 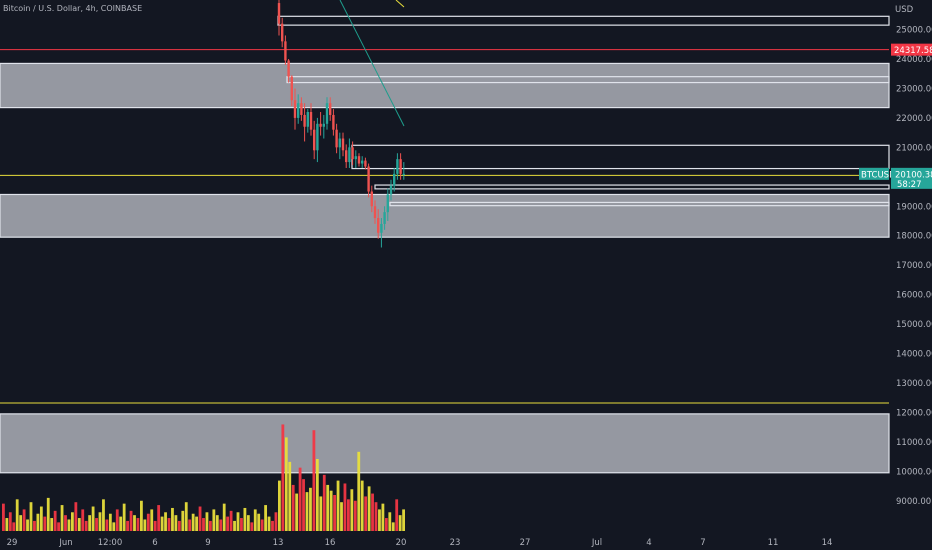 What do you see at coordinates (874, 173) in the screenshot?
I see `symbol-tag` at bounding box center [874, 173].